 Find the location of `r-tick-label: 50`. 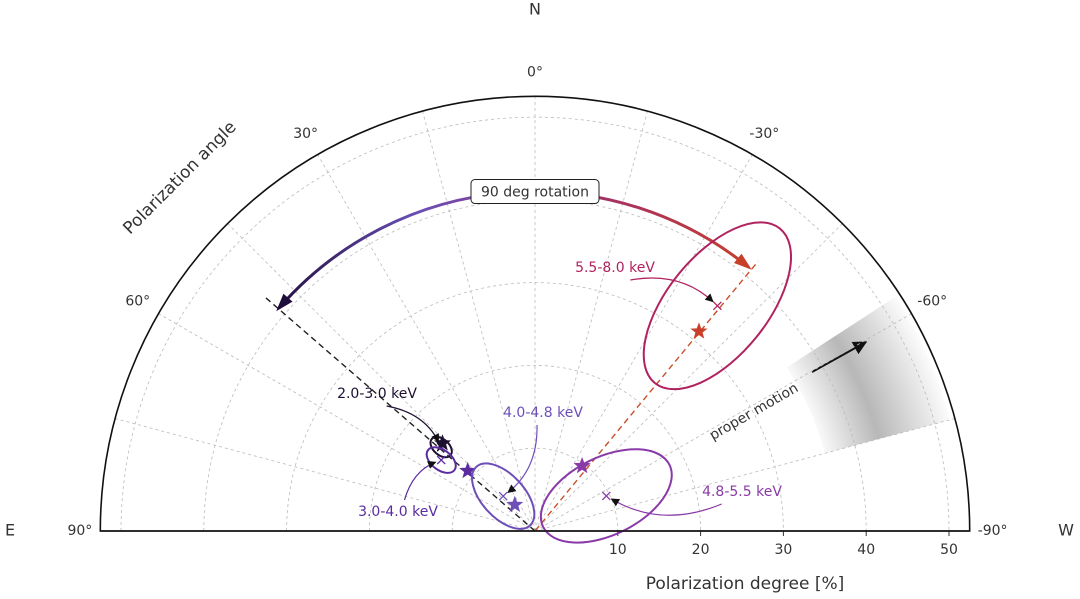

r-tick-label: 50 is located at coordinates (949, 550).